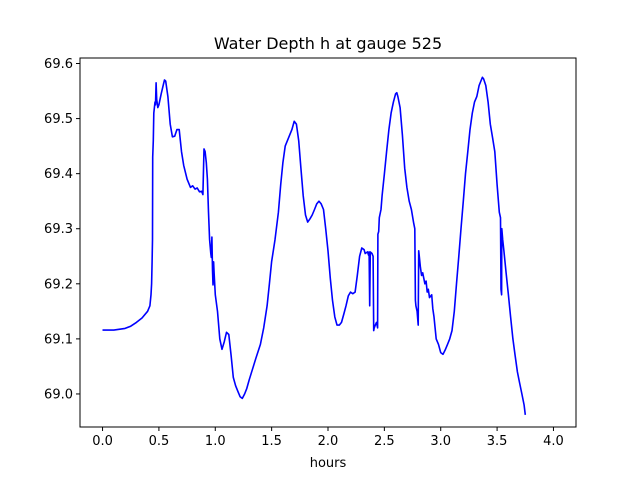 The height and width of the screenshot is (480, 640). Describe the element at coordinates (58, 119) in the screenshot. I see `y-tick-label: 69.5` at that location.